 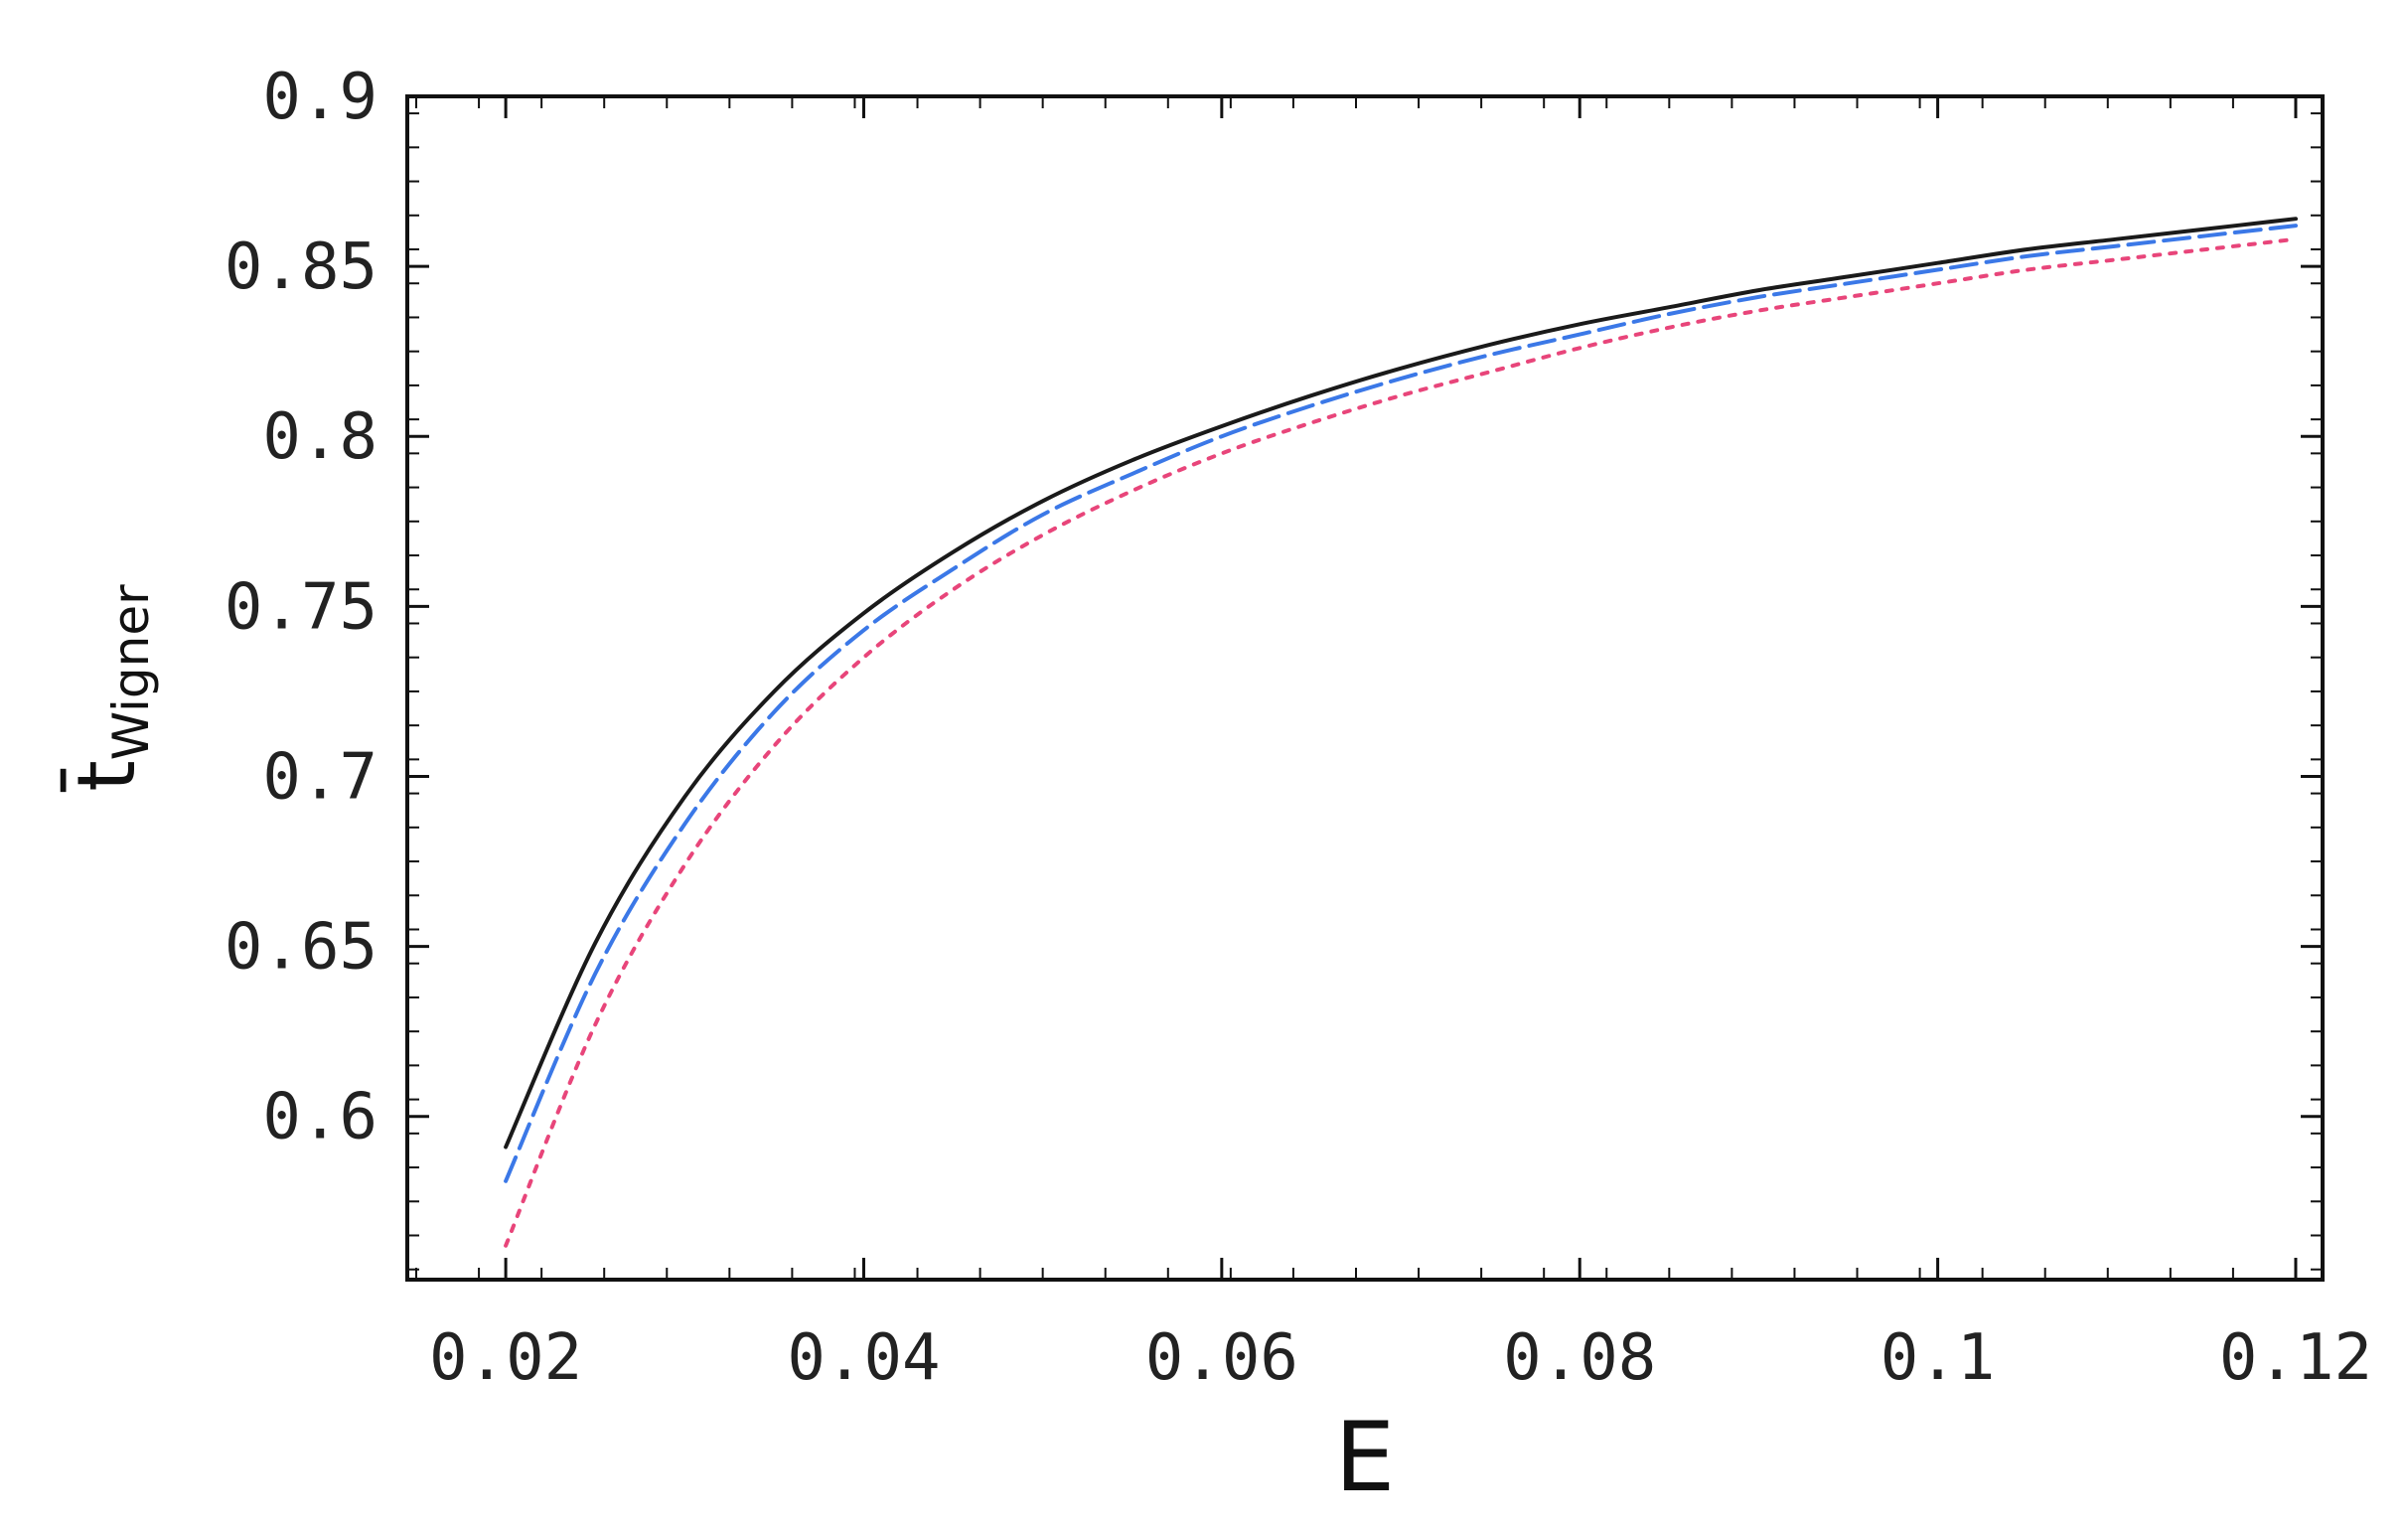 What do you see at coordinates (320, 777) in the screenshot?
I see `y-tick-label: 0.7` at bounding box center [320, 777].